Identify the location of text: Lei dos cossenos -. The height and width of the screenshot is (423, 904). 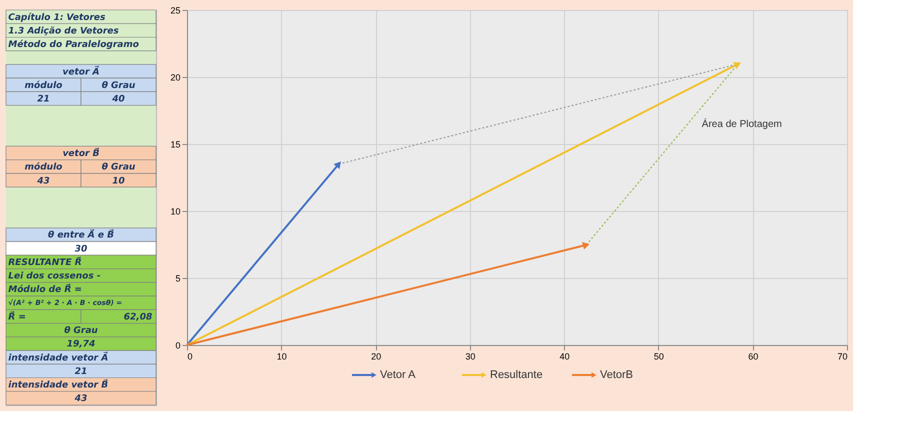
(54, 277).